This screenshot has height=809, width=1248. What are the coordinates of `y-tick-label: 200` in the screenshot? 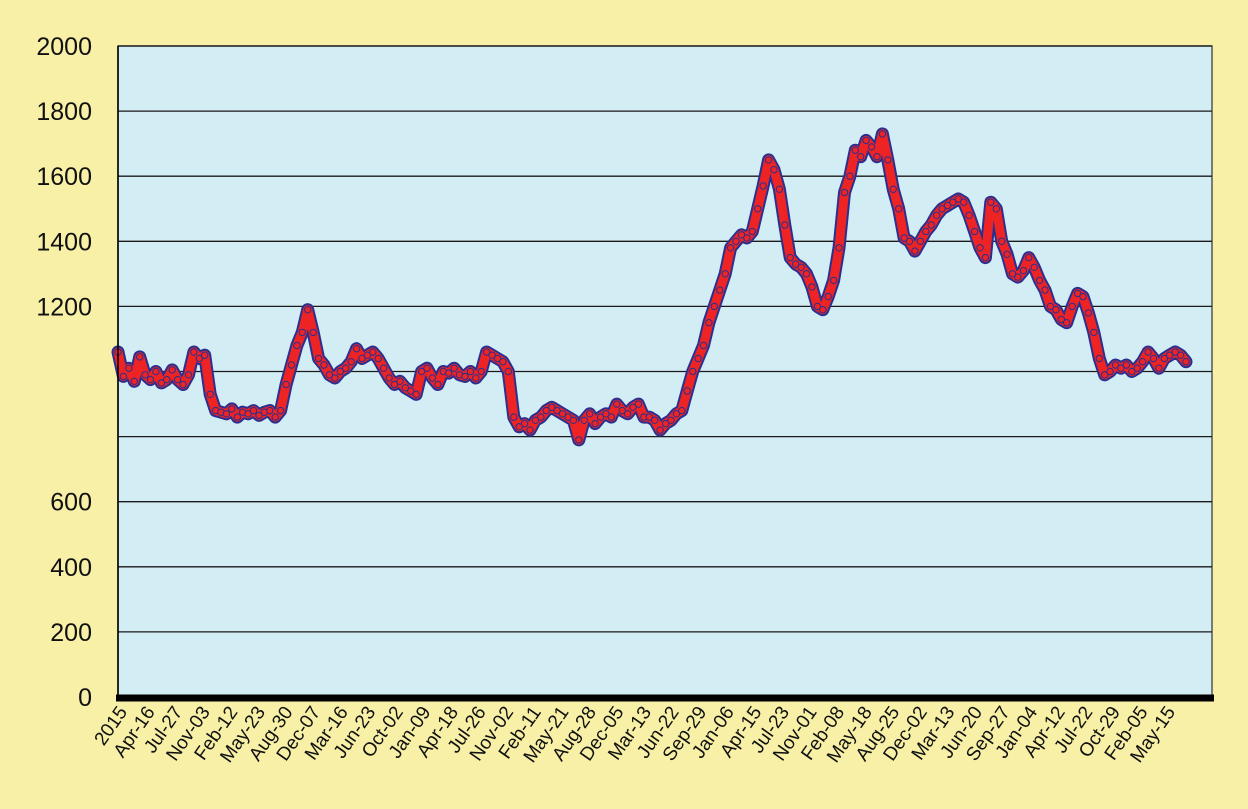 It's located at (71, 633).